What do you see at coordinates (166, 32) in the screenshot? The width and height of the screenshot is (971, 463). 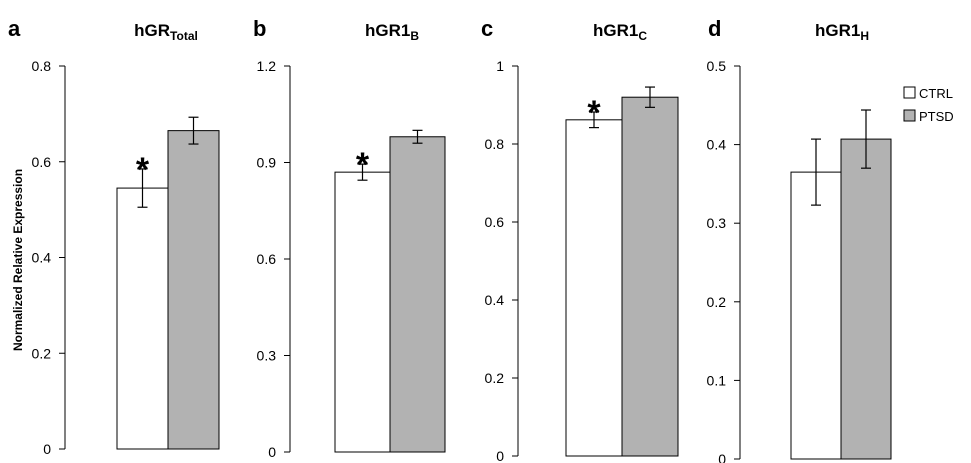 I see `panel-title: hGRTotal` at bounding box center [166, 32].